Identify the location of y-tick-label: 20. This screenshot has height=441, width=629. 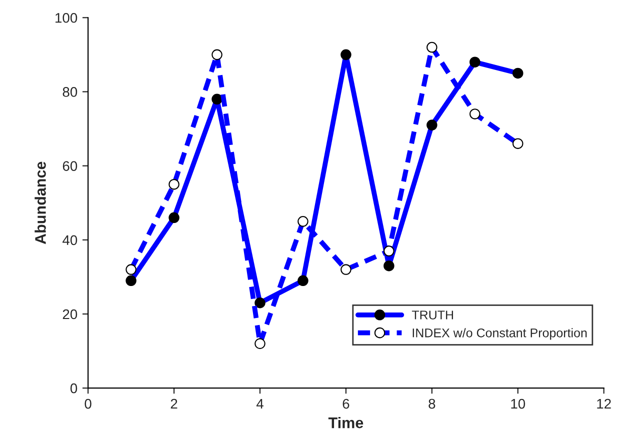
(70, 314).